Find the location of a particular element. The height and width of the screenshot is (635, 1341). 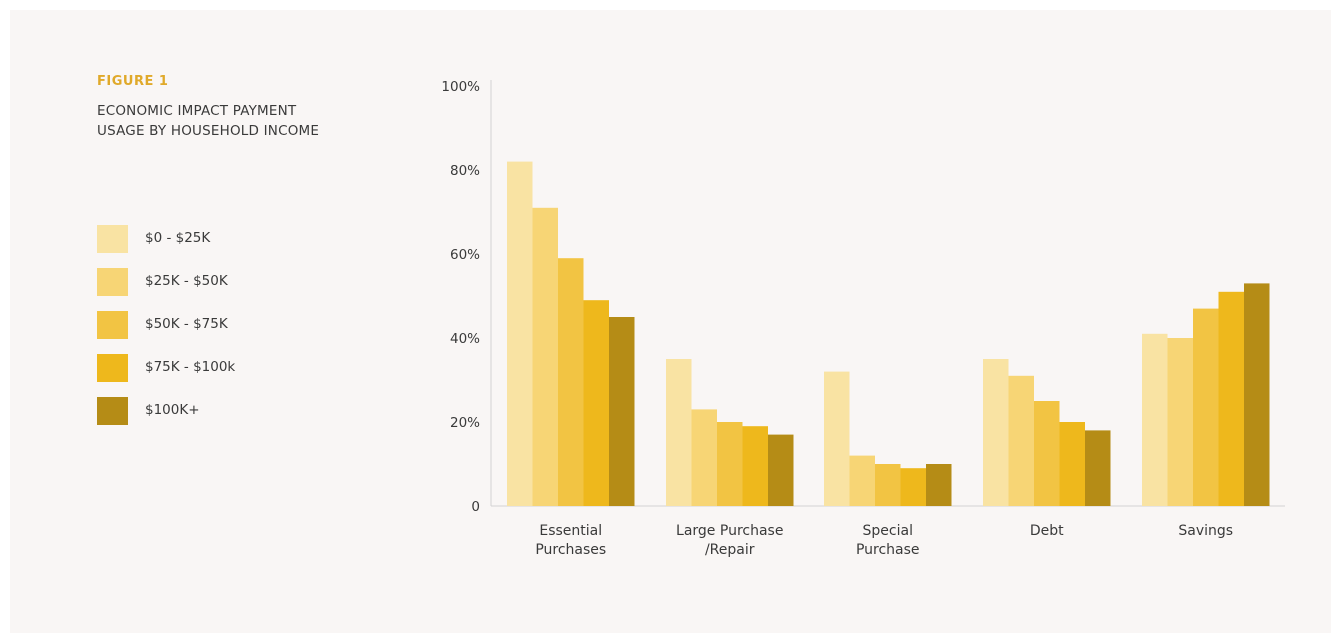

x-category-label: Essential is located at coordinates (570, 531).